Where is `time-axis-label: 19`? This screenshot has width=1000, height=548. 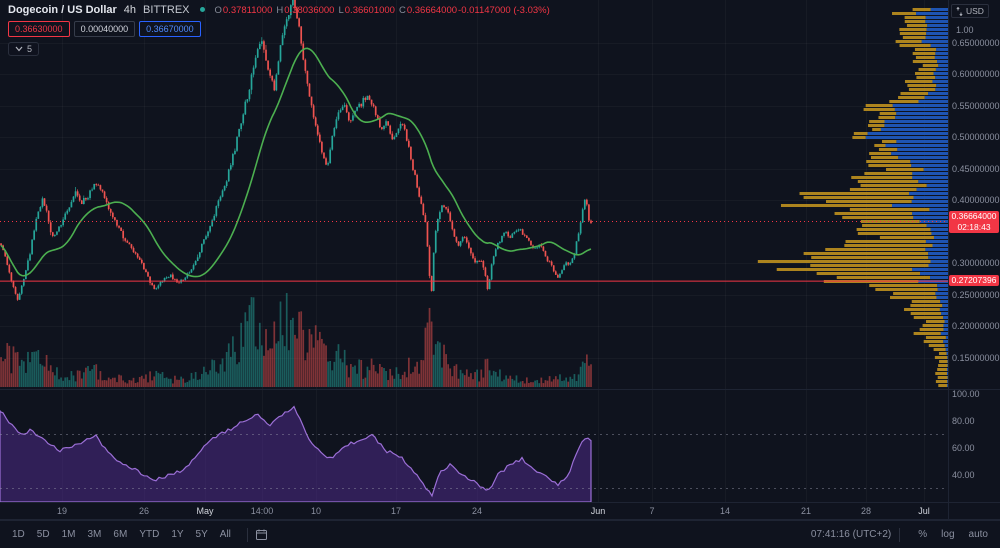
time-axis-label: 19 is located at coordinates (61, 511).